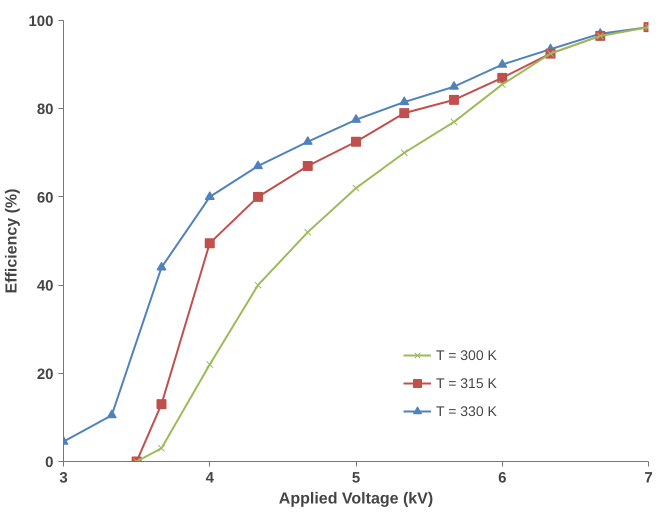  Describe the element at coordinates (466, 355) in the screenshot. I see `legend-label: T = 300 K` at that location.